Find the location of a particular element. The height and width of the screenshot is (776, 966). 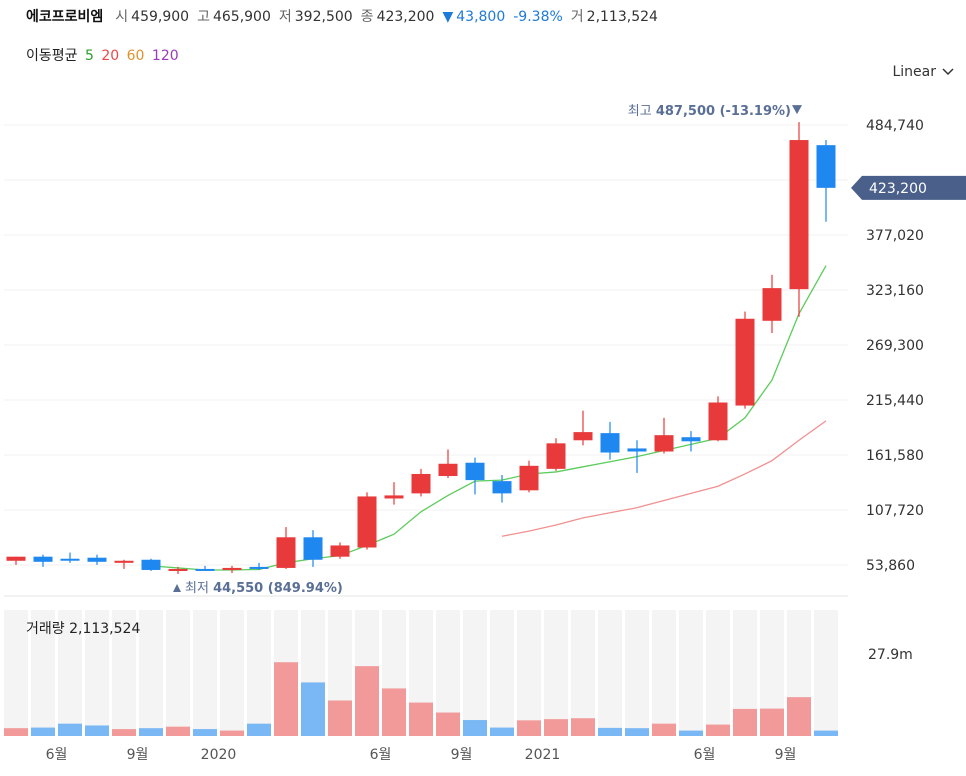

max-marker-icon is located at coordinates (797, 110).